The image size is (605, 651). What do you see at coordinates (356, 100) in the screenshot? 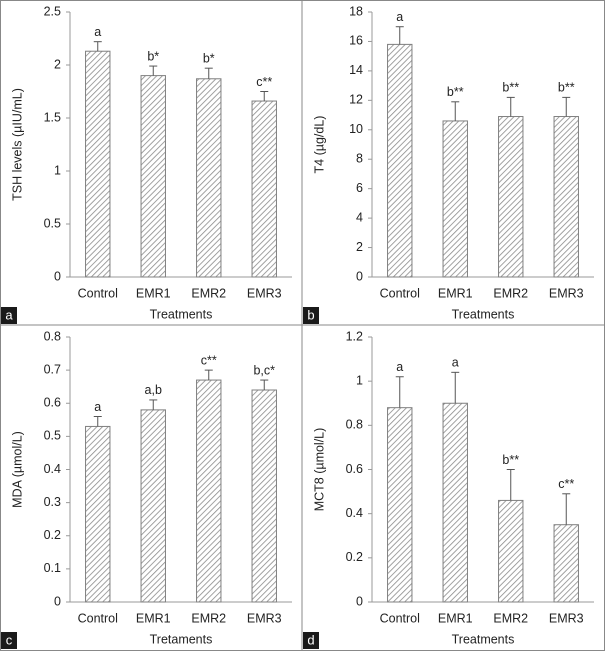
I see `y-tick-label: 12` at bounding box center [356, 100].